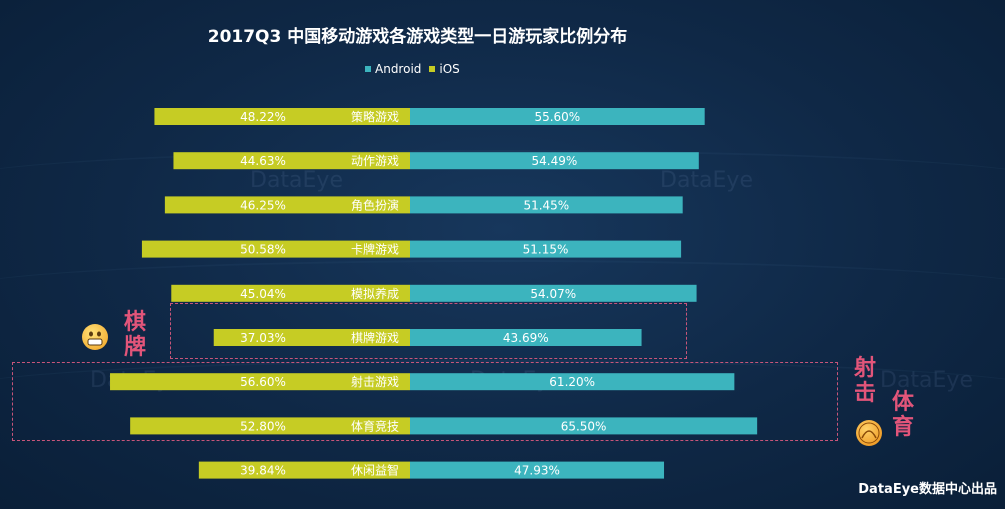 This screenshot has width=1005, height=509. I want to click on legend-item-ios: iOS, so click(444, 69).